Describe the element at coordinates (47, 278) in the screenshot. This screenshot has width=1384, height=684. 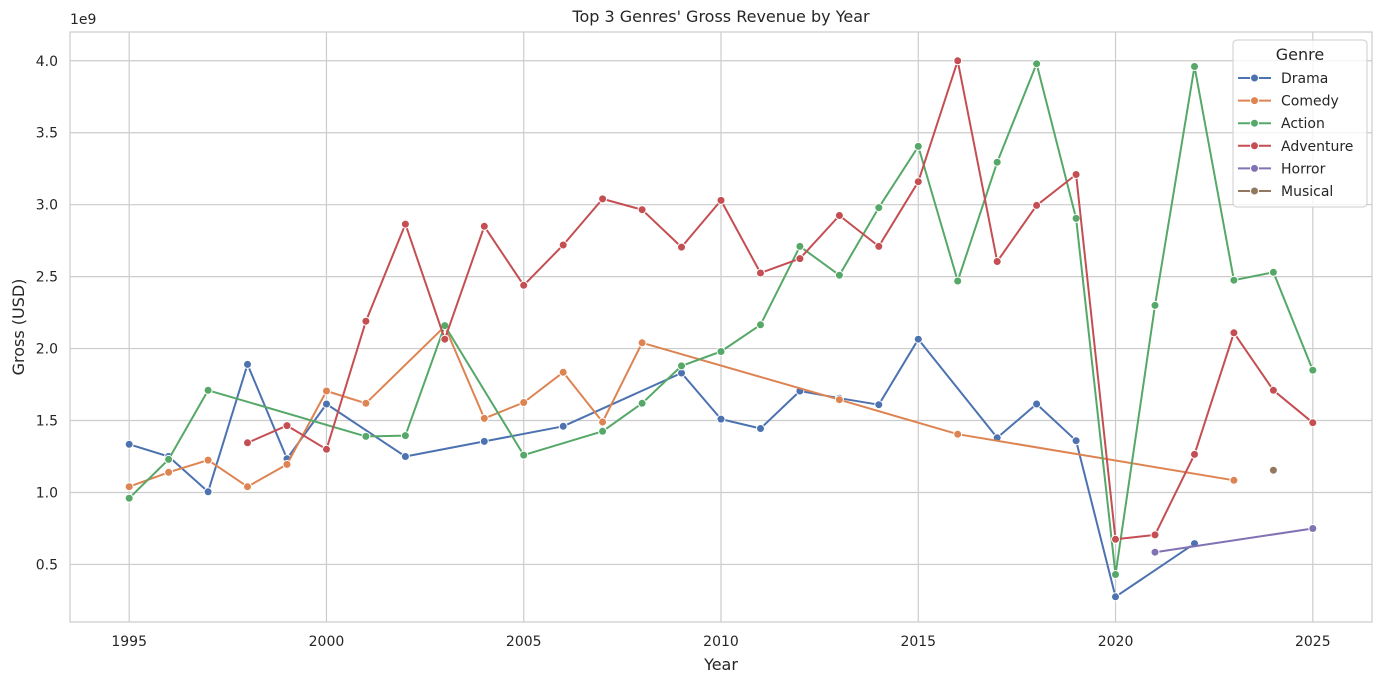
I see `y-tick-label: 2.5` at that location.